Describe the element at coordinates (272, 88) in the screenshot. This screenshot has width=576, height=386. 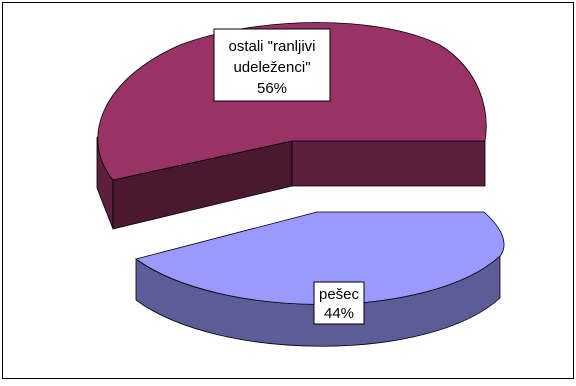
I see `slice-ostali-label-line-3: 56%` at that location.